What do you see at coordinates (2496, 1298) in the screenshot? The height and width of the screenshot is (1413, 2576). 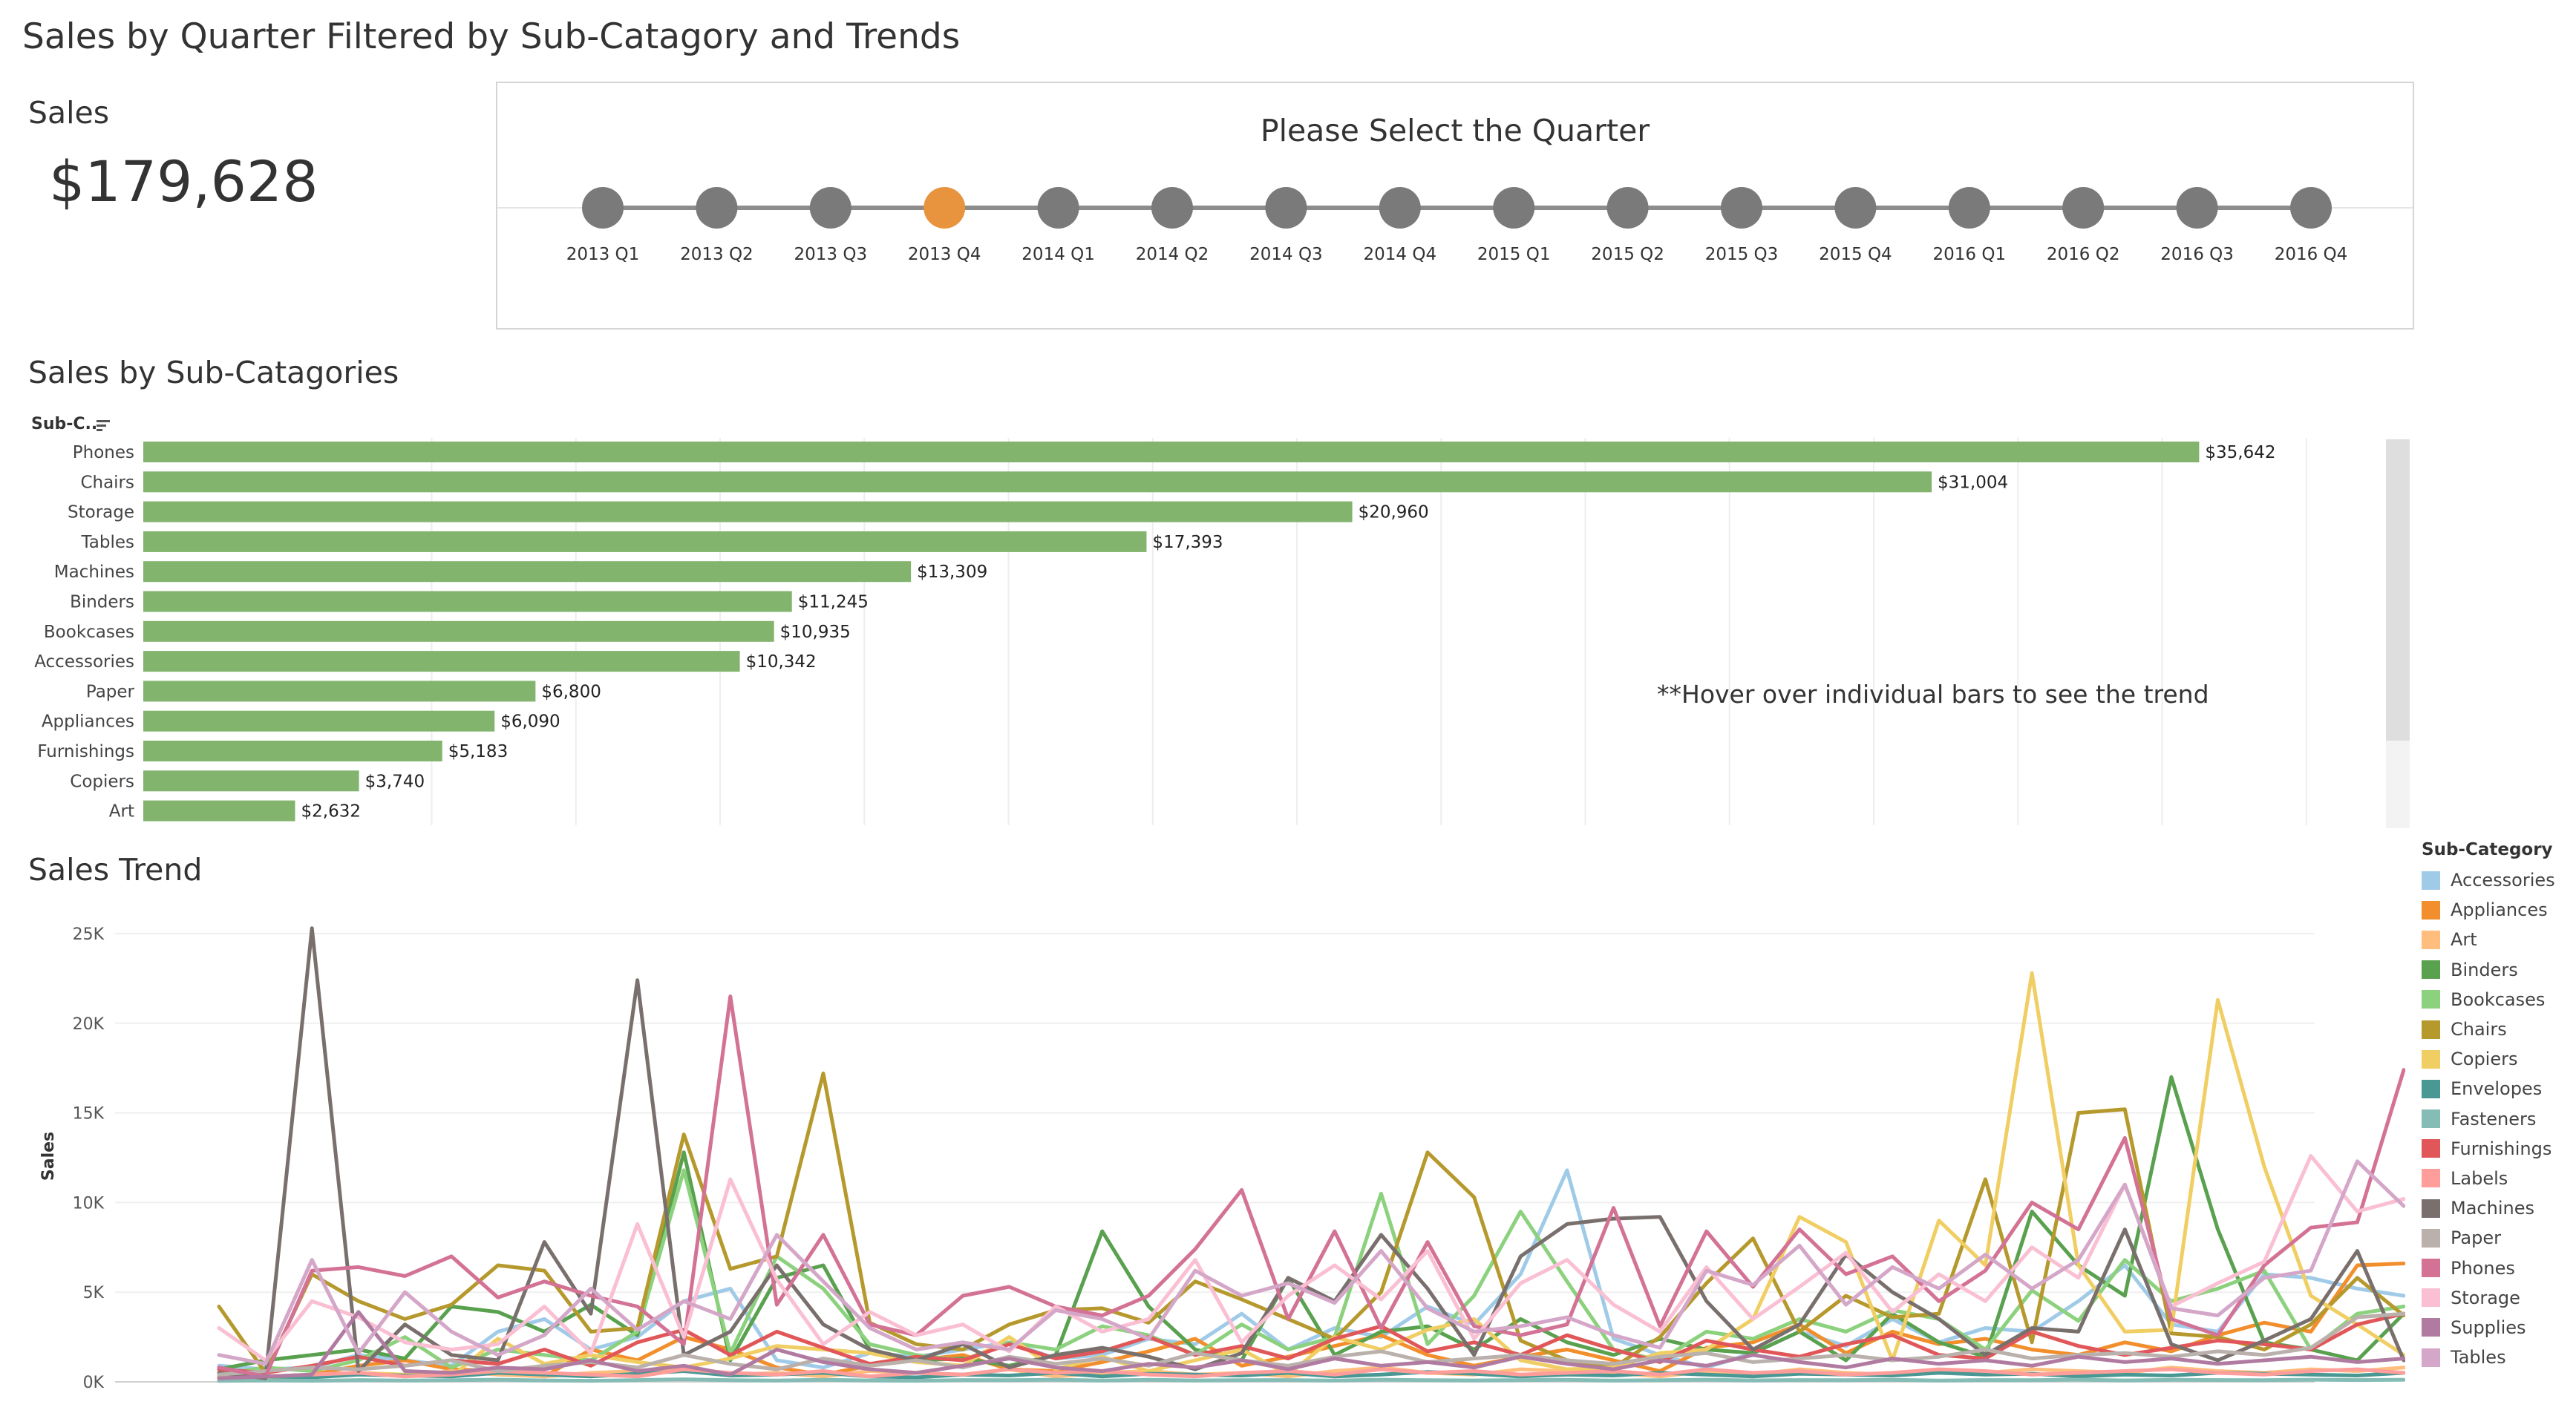 I see `legend-item-storage: Storage` at bounding box center [2496, 1298].